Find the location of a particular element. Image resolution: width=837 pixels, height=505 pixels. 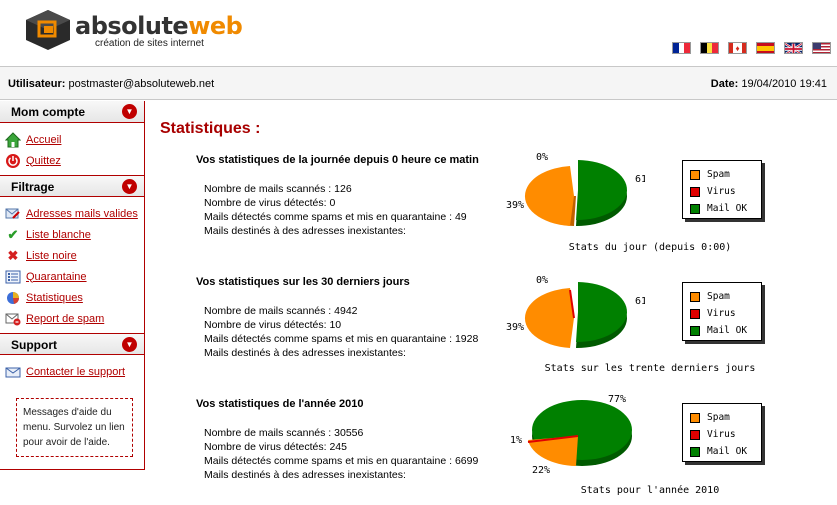

chart-caption: Stats sur les trente derniers jours is located at coordinates (650, 368).